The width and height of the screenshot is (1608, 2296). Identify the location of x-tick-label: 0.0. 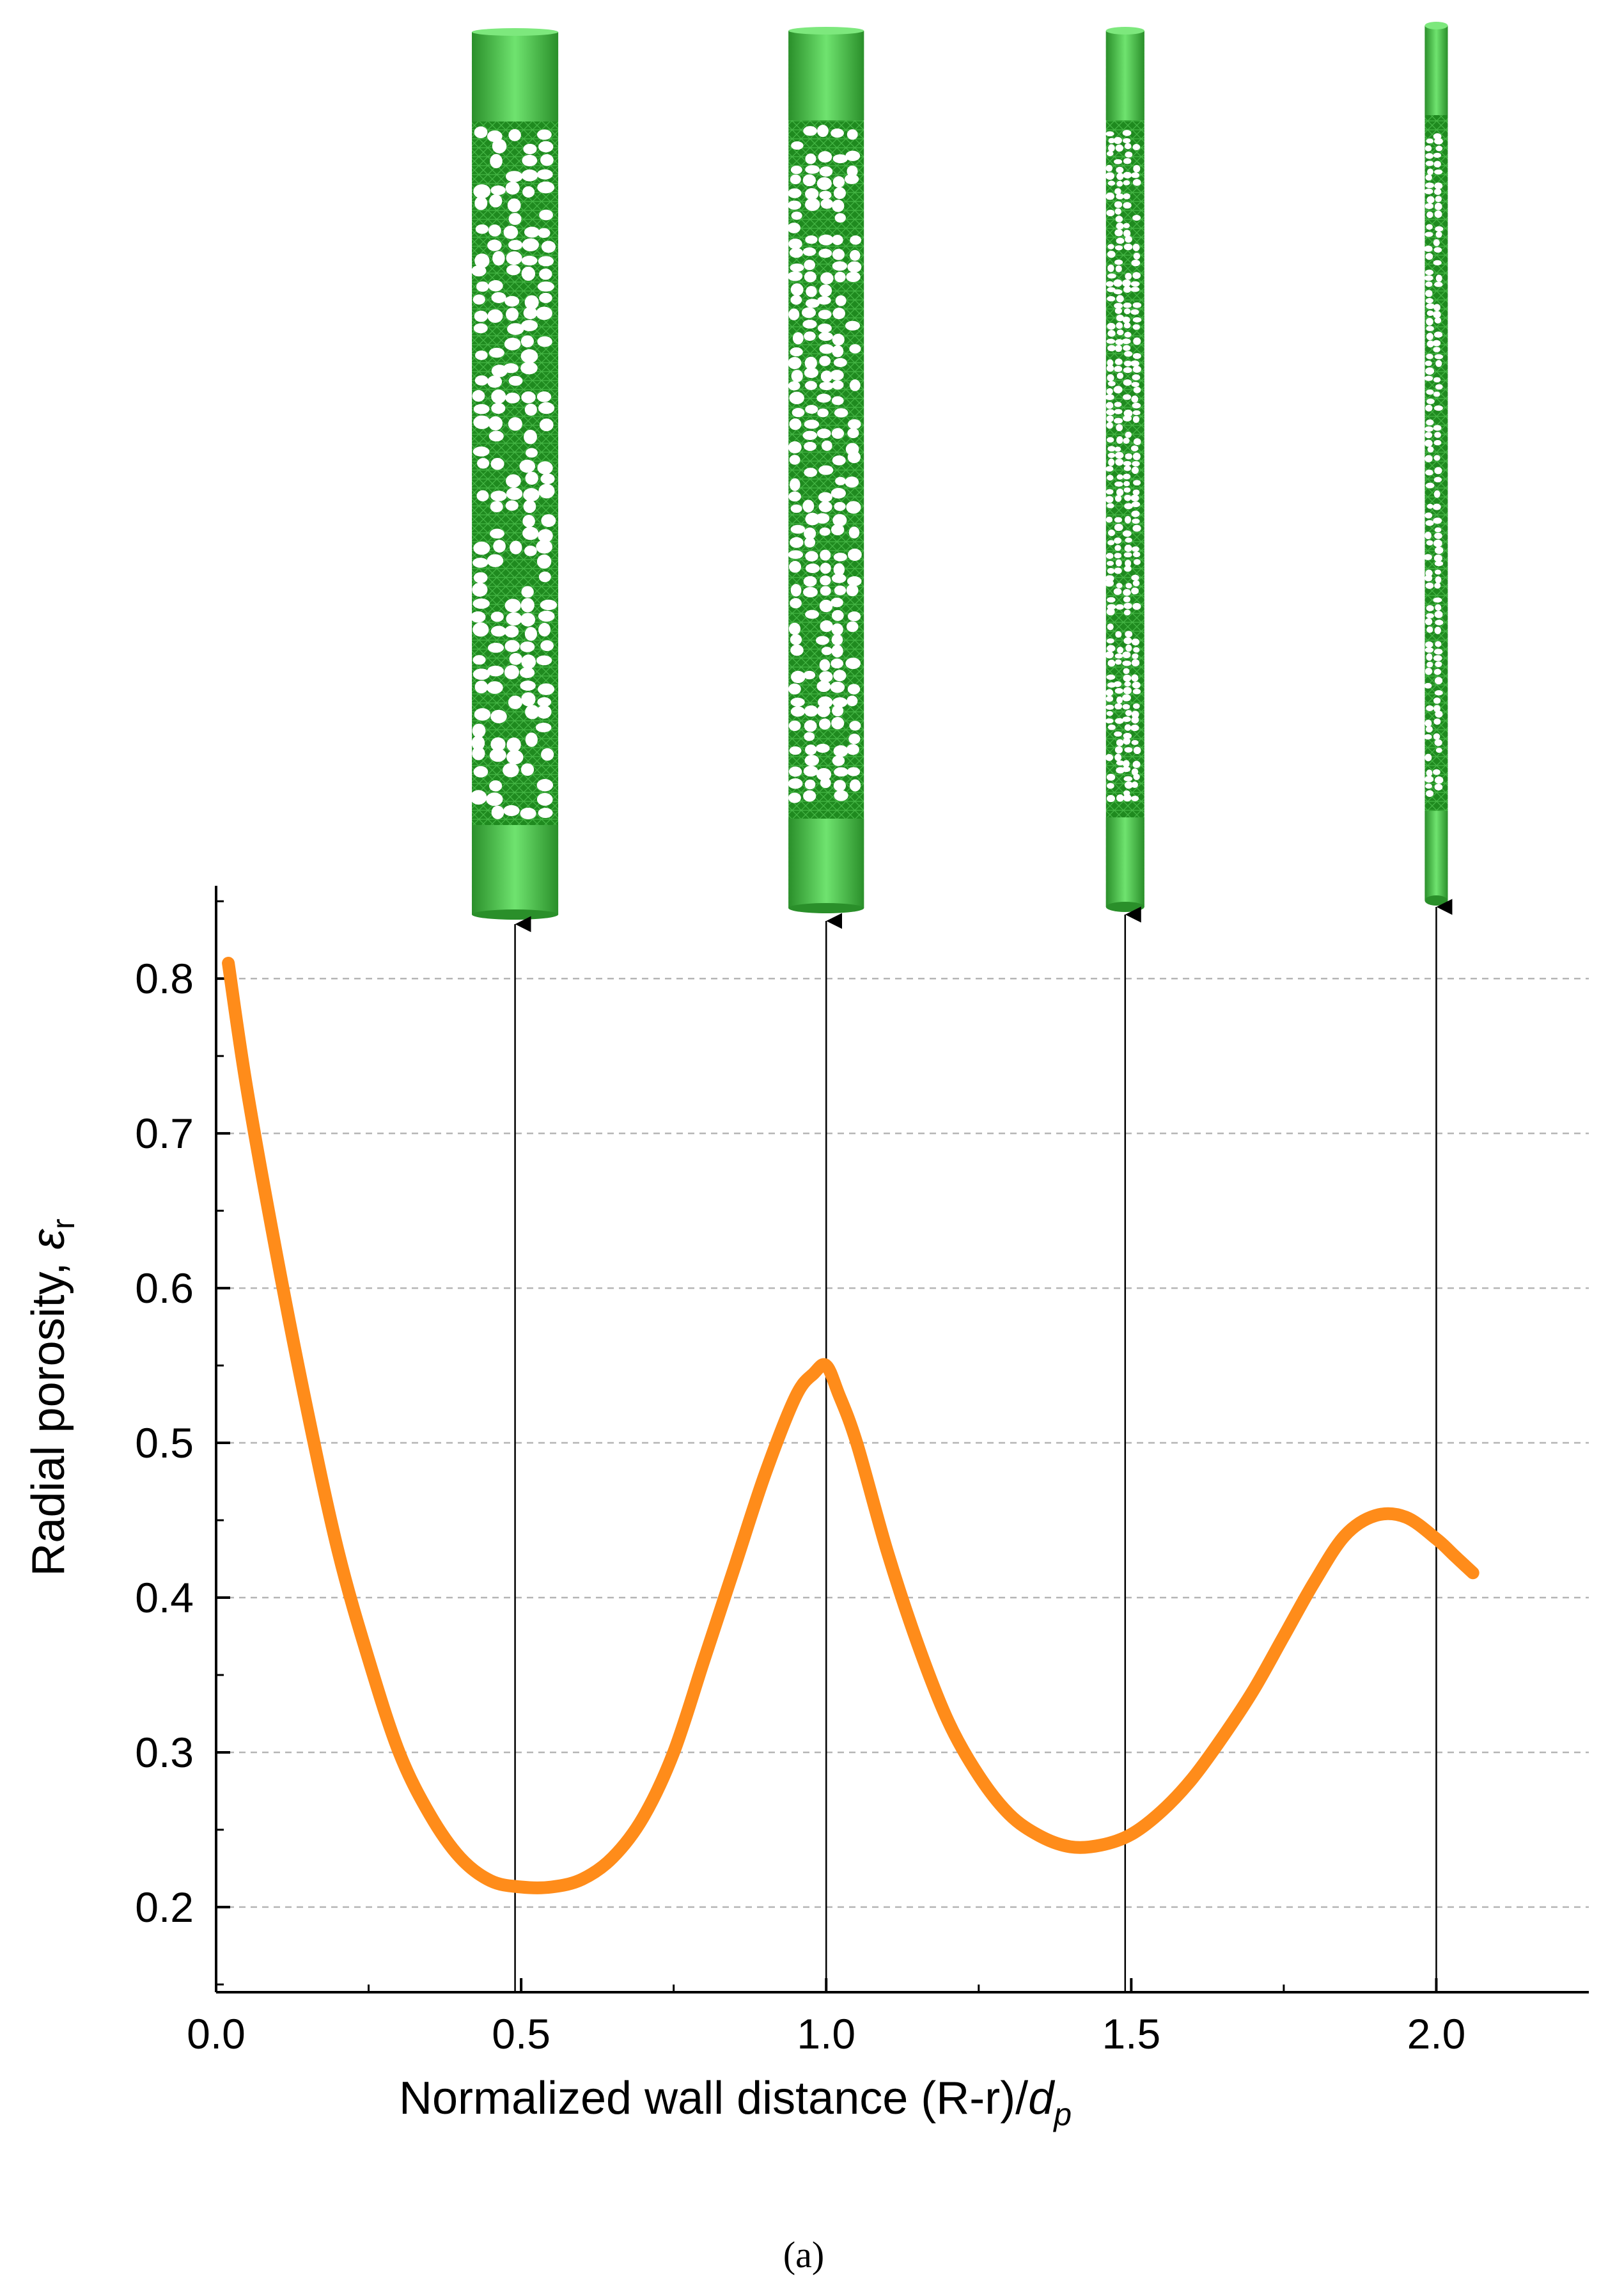
(217, 2033).